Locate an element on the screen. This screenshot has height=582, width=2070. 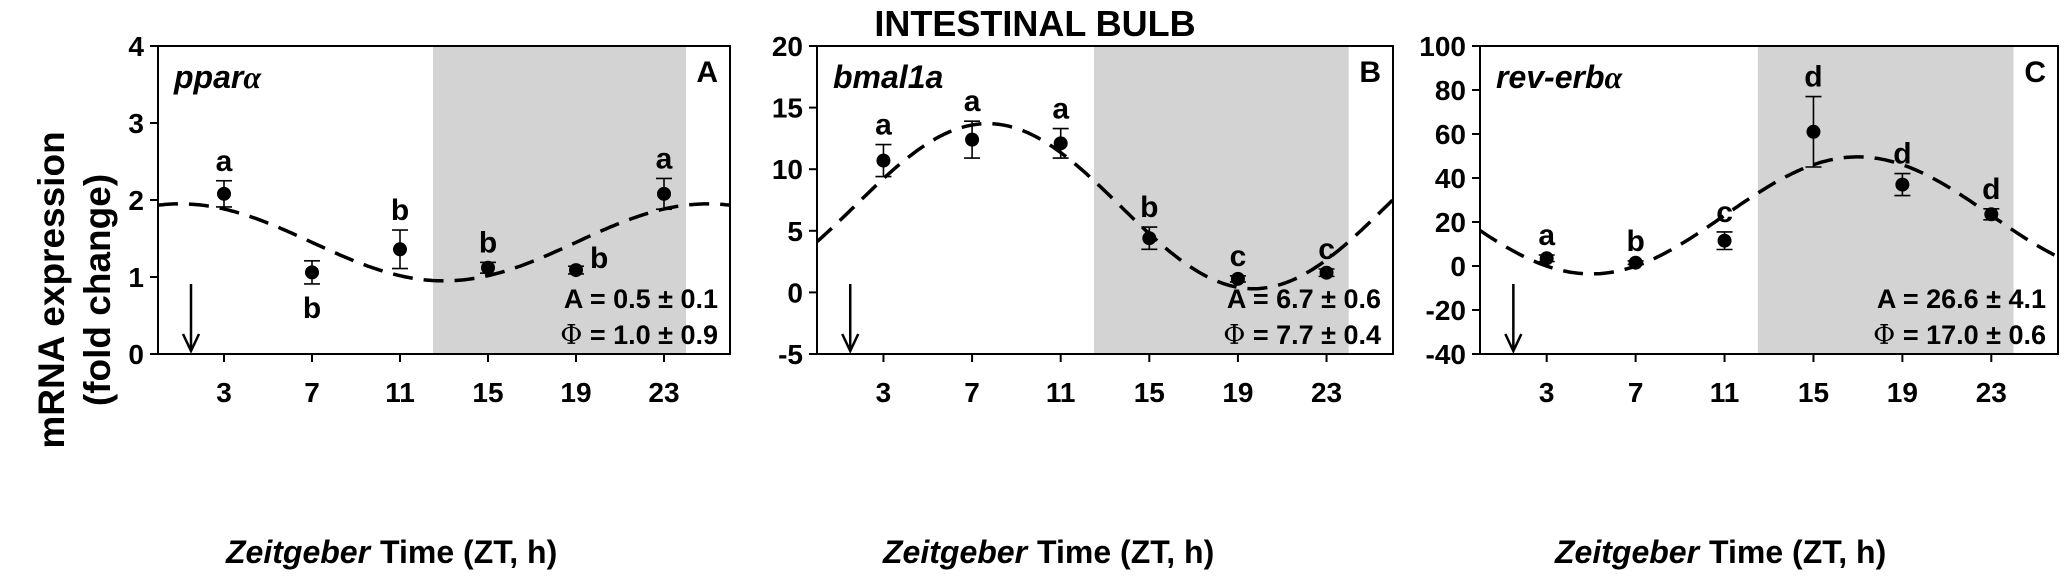
x-axis-label-a: Zeitgeber Time (ZT, h) is located at coordinates (391, 552).